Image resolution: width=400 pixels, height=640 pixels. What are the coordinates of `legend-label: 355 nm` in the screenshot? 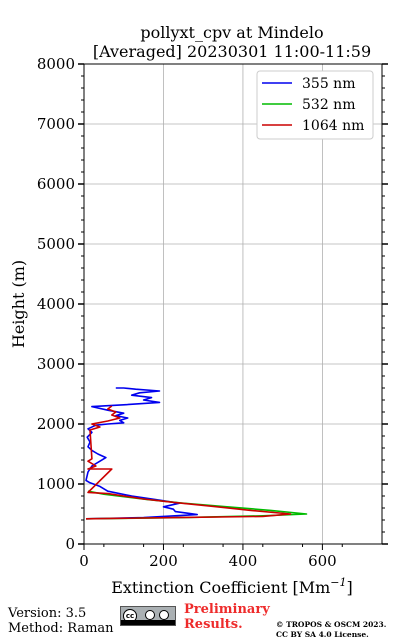 It's located at (328, 84).